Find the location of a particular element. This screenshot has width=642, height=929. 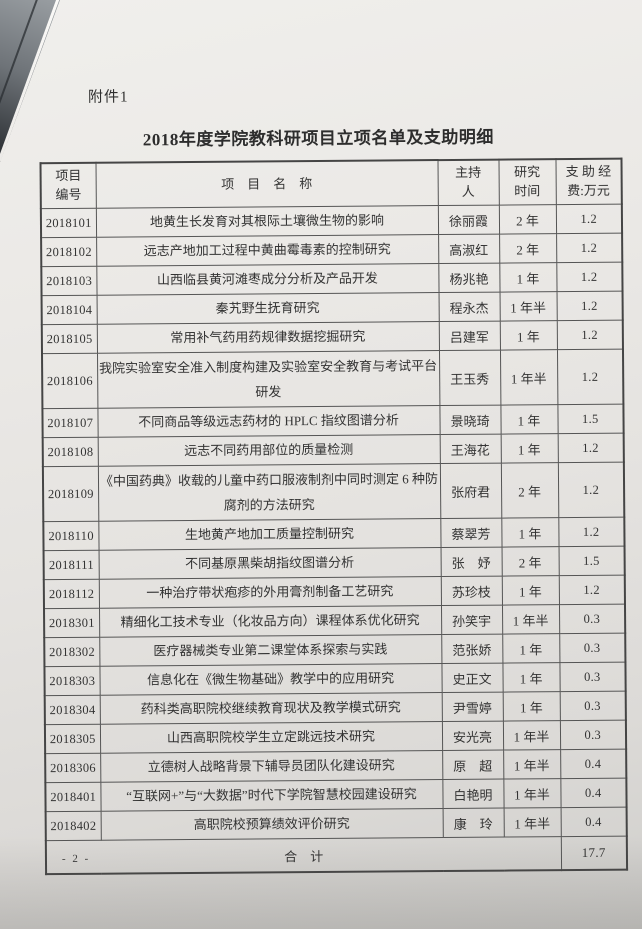

table-row: 2018301 精细化工技术专业（化妆品方向）课程体系优化研究 孙笑宇 1 年半 0.3 is located at coordinates (335, 621).